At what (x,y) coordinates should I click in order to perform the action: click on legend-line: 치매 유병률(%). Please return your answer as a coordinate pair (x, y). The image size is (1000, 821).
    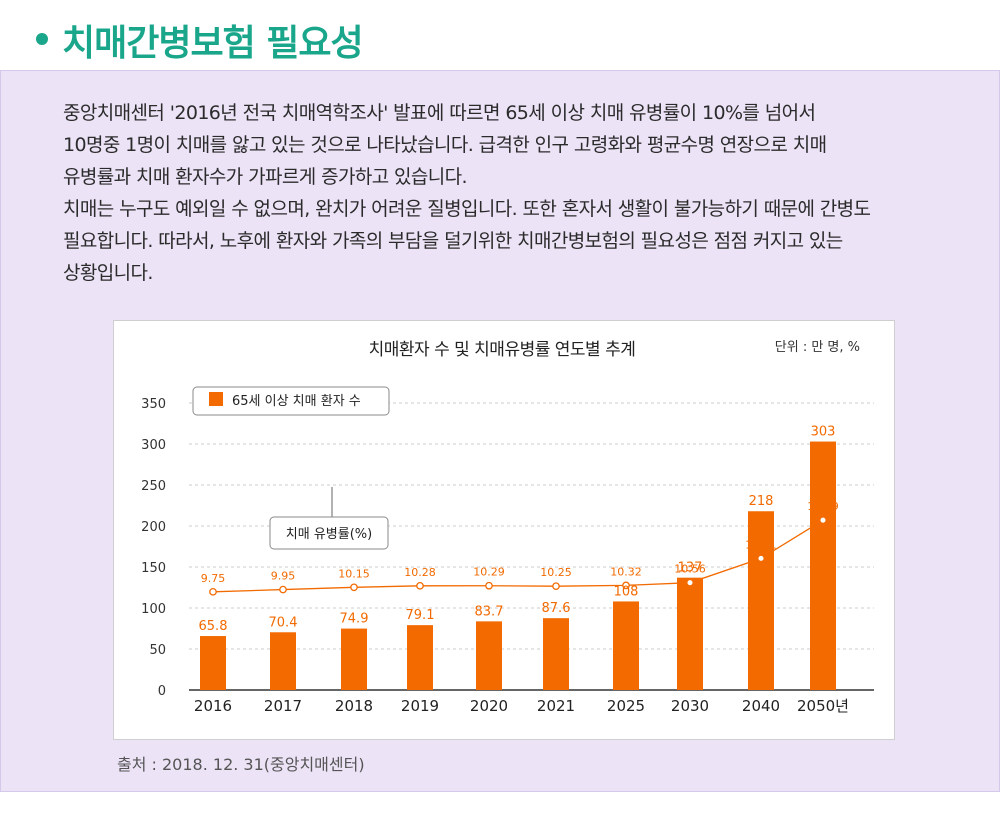
    Looking at the image, I should click on (329, 518).